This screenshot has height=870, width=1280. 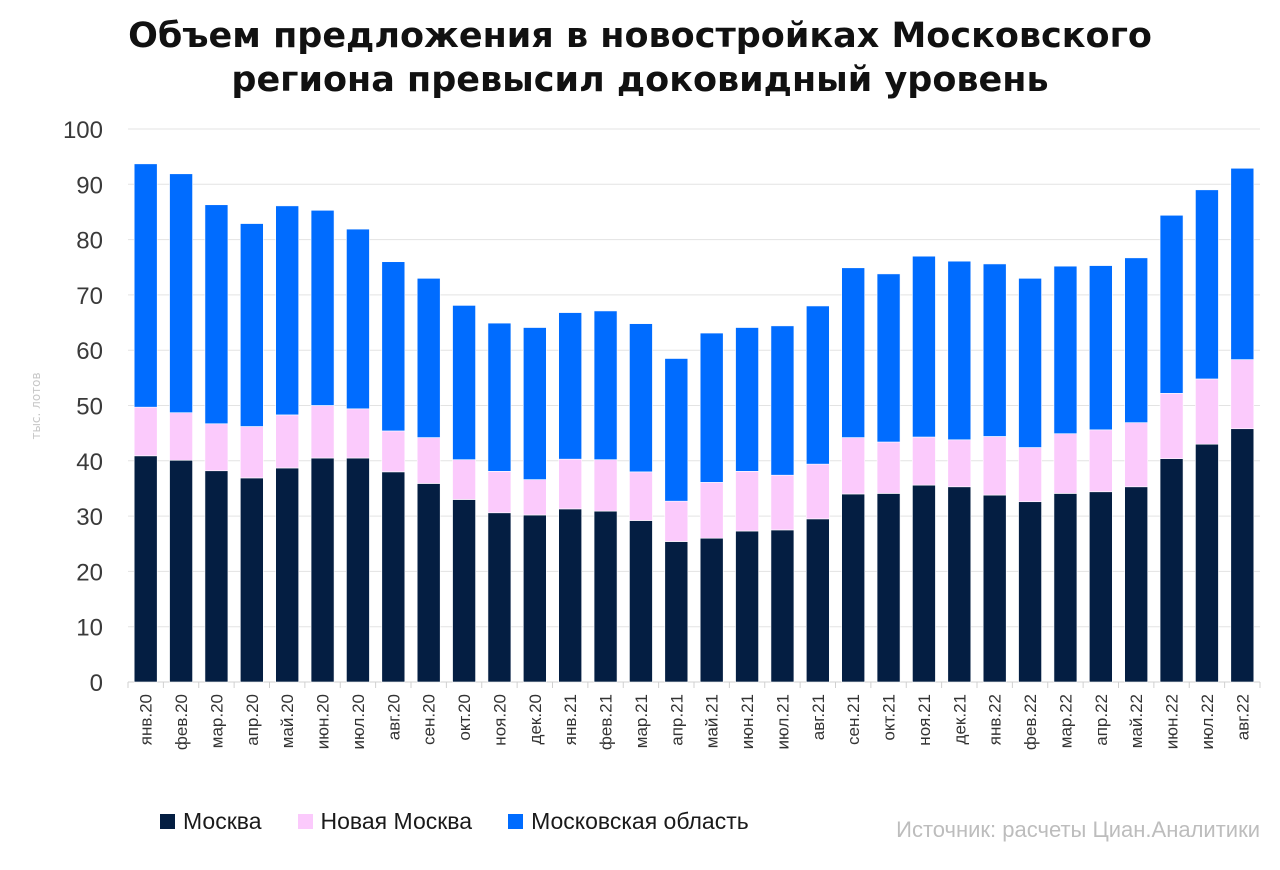 I want to click on x-tick-label-5: июн.20, so click(x=323, y=721).